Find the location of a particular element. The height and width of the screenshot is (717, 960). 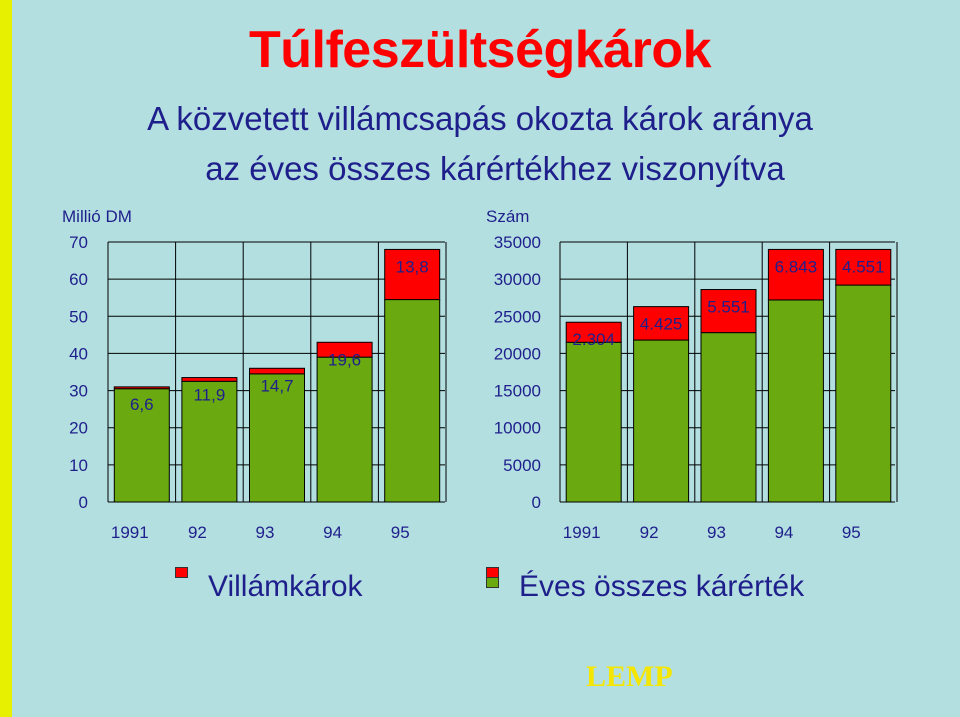

chart-1-ytick: 40 is located at coordinates (78, 353).